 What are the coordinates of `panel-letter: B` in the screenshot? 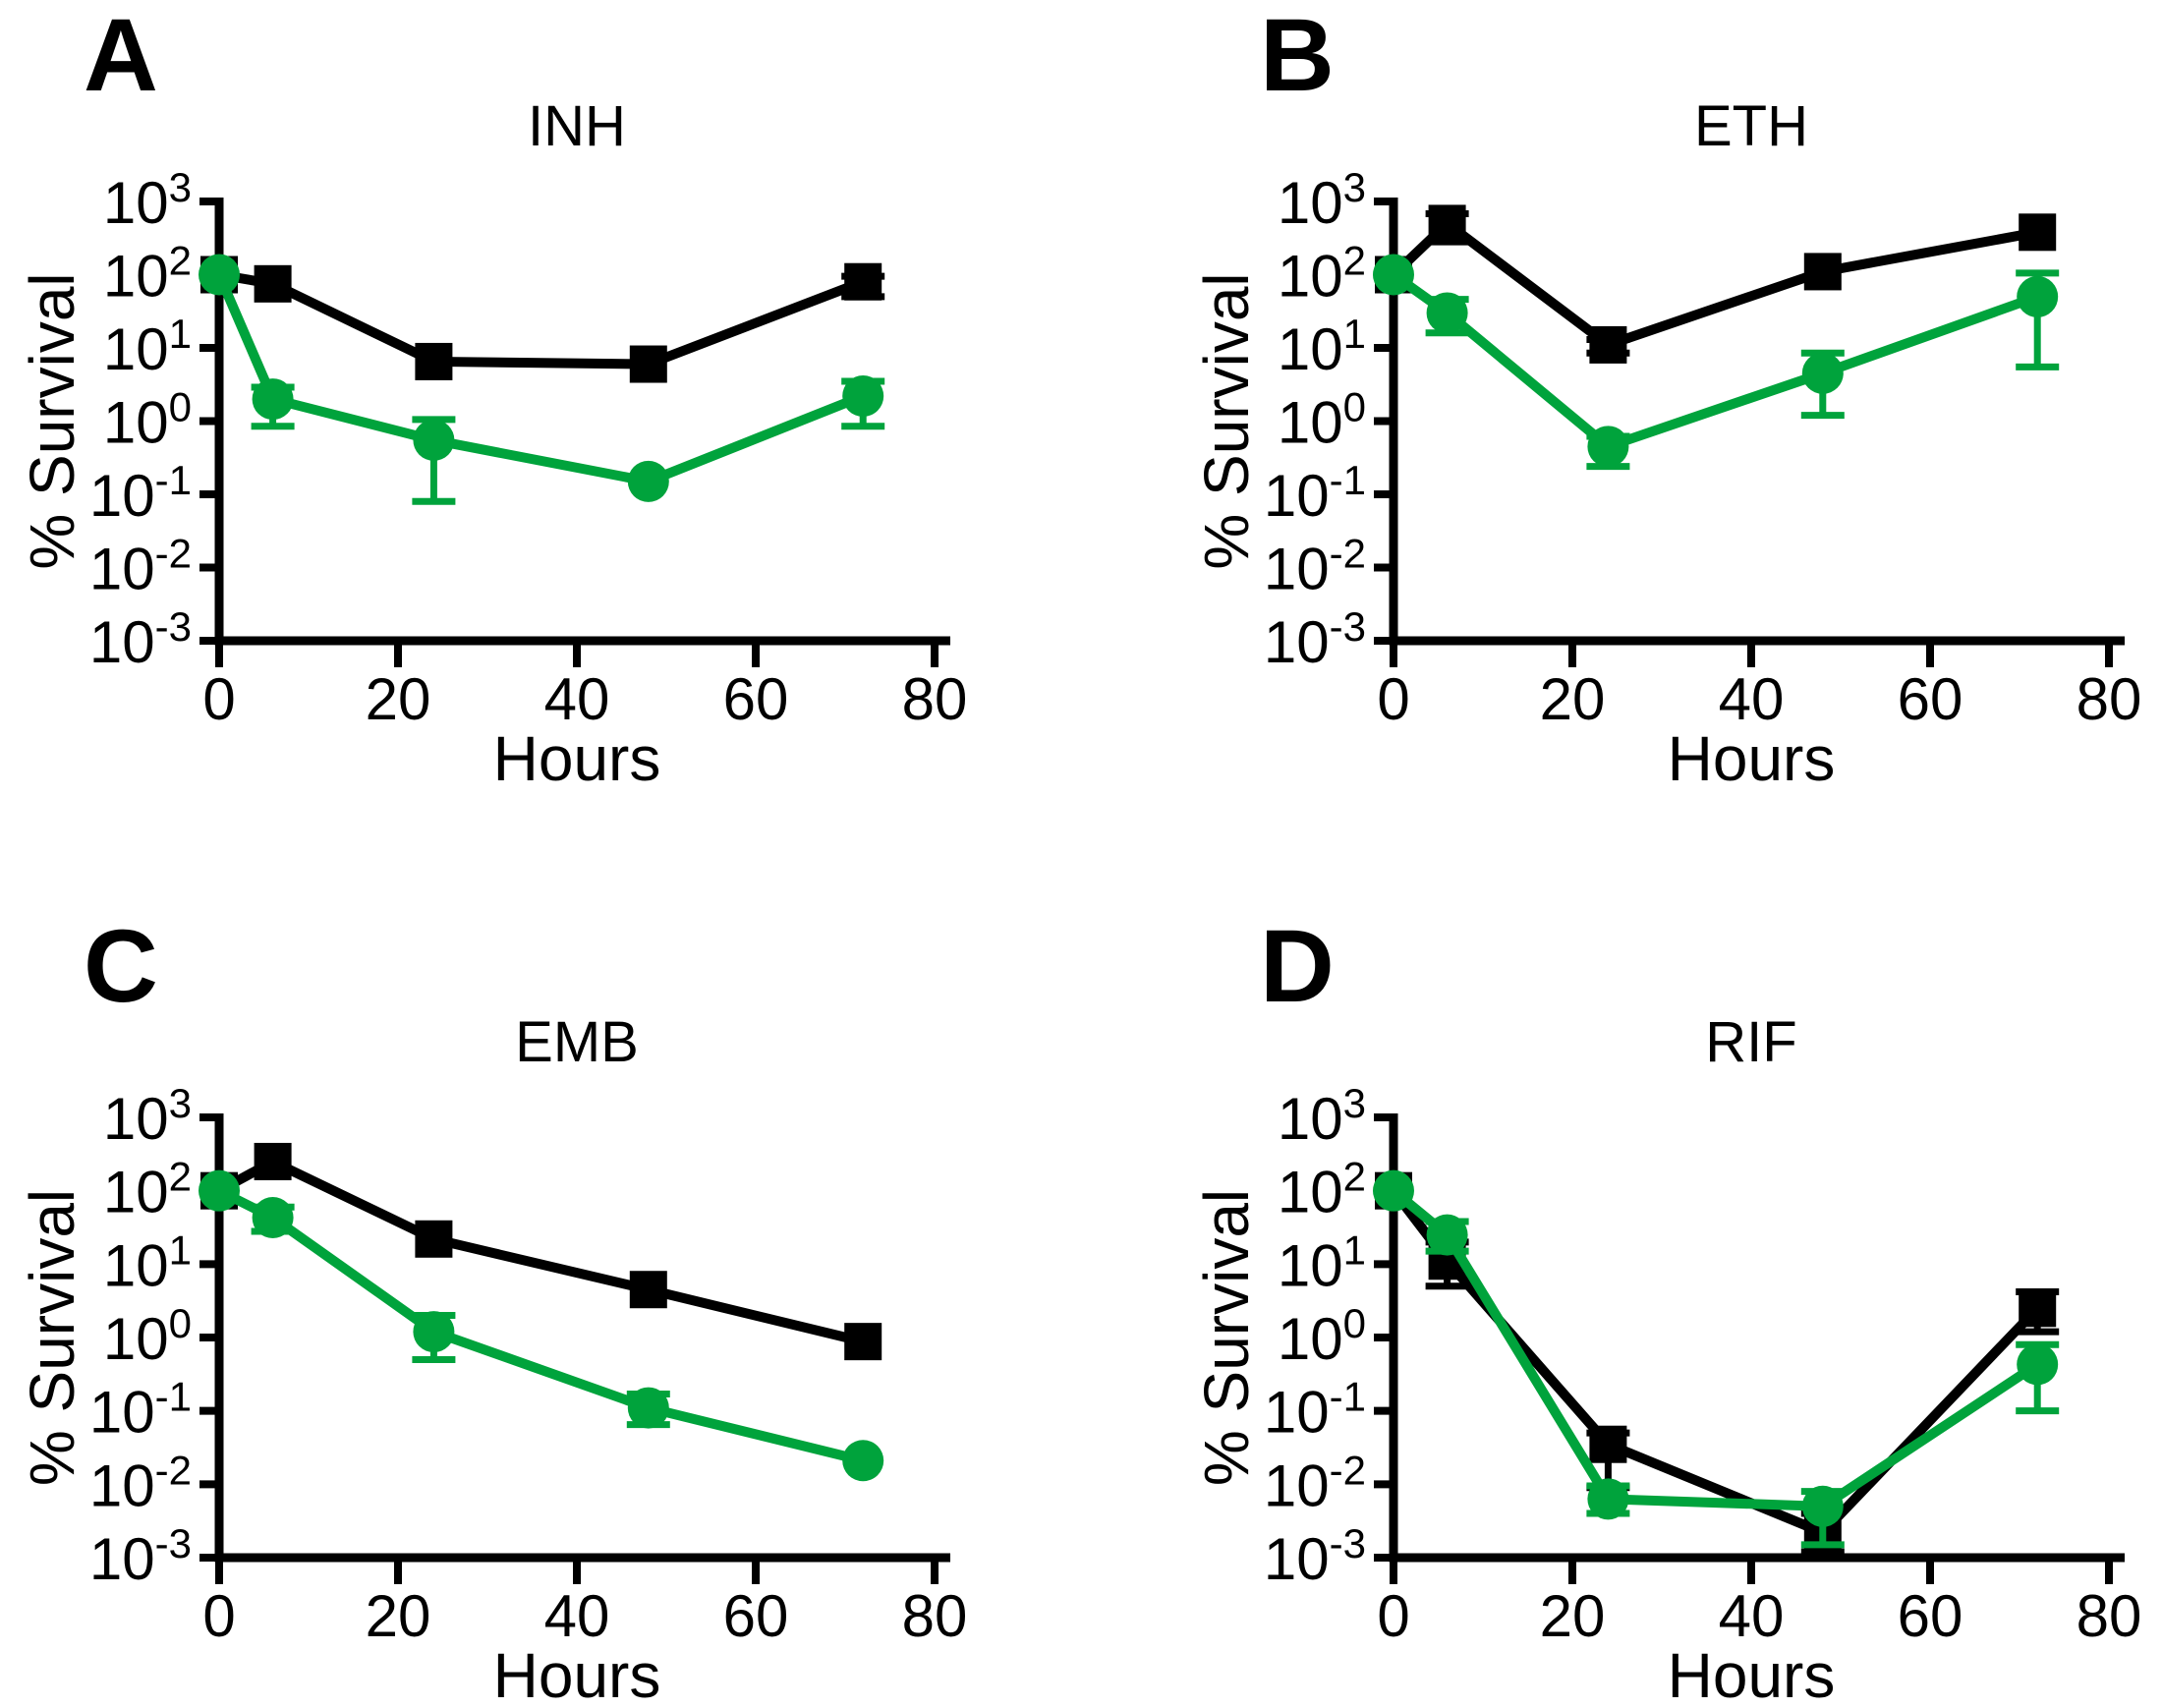 It's located at (1297, 56).